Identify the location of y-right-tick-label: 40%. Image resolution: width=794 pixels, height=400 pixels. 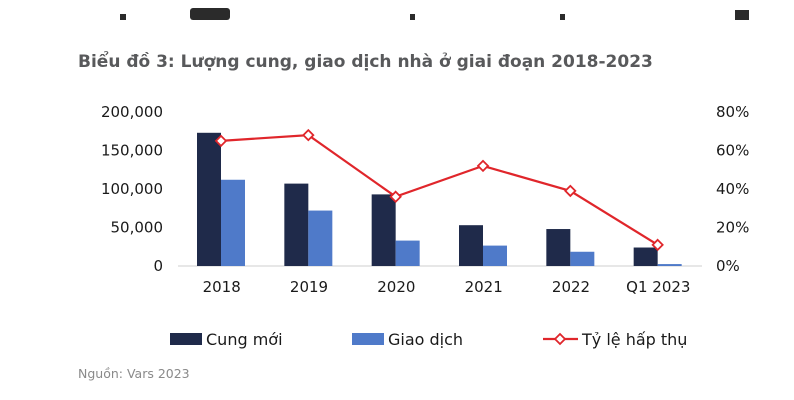
(732, 189).